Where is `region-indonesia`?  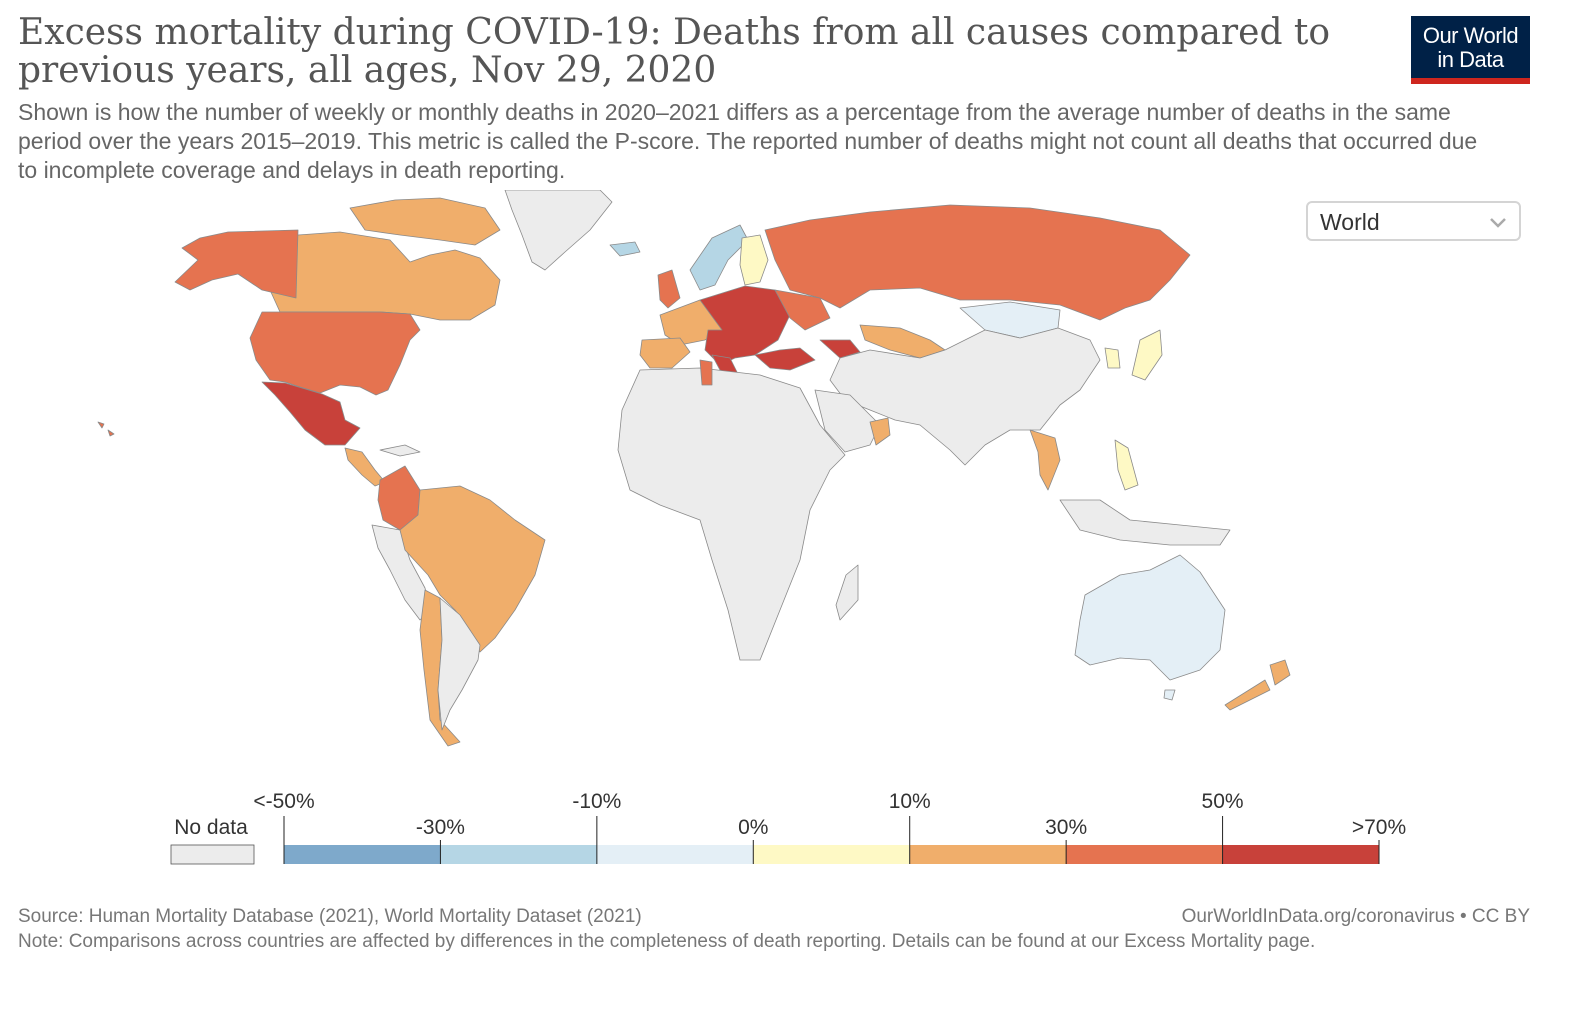 region-indonesia is located at coordinates (1145, 522).